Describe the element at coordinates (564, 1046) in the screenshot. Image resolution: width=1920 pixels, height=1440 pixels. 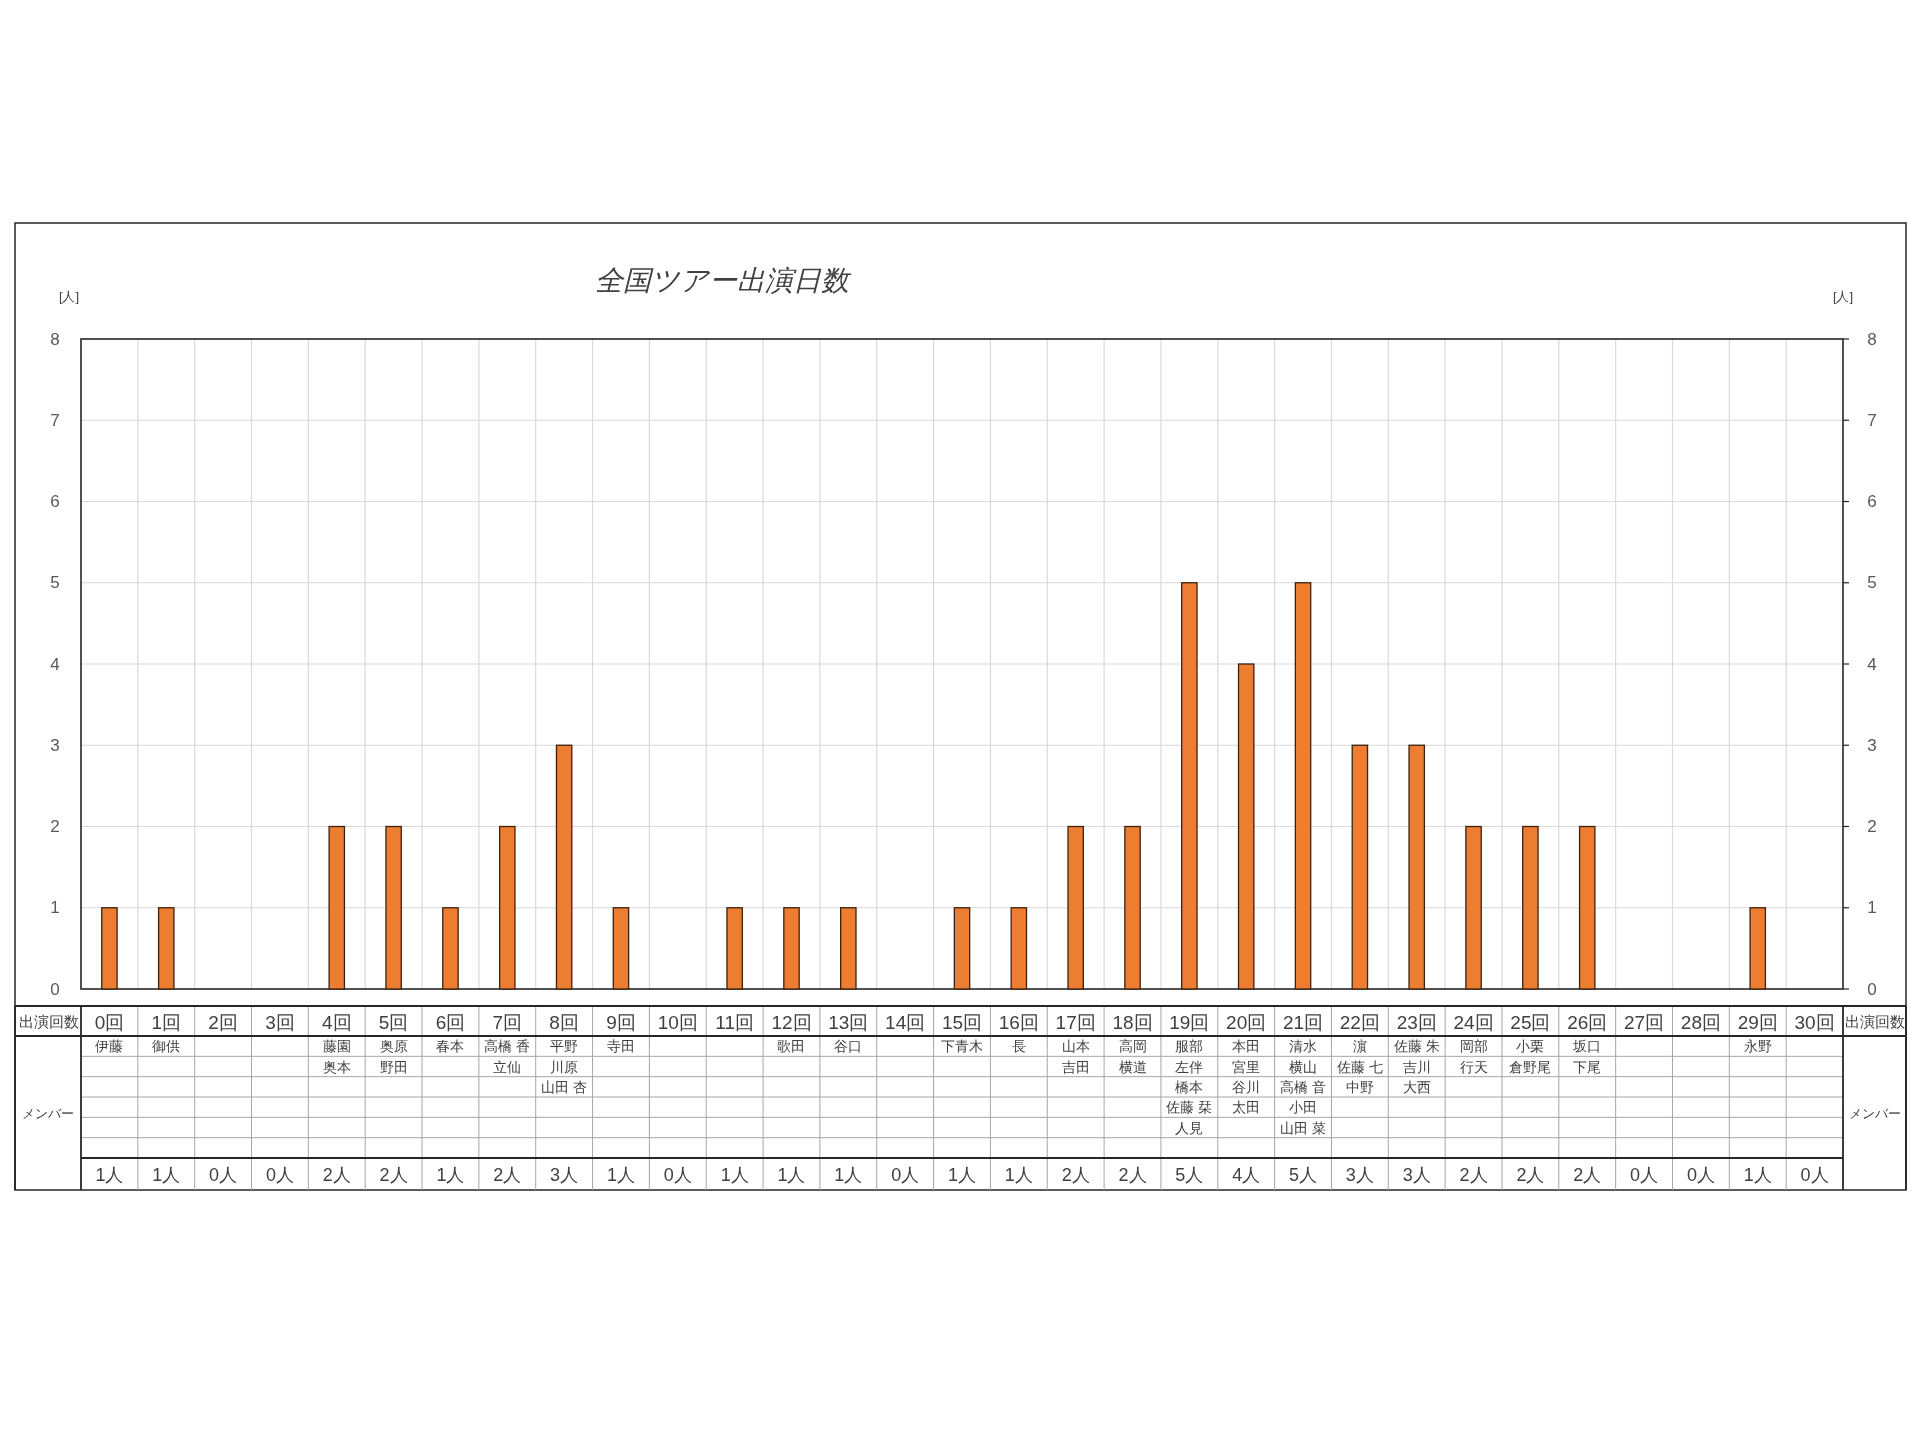
I see `text: 平野` at that location.